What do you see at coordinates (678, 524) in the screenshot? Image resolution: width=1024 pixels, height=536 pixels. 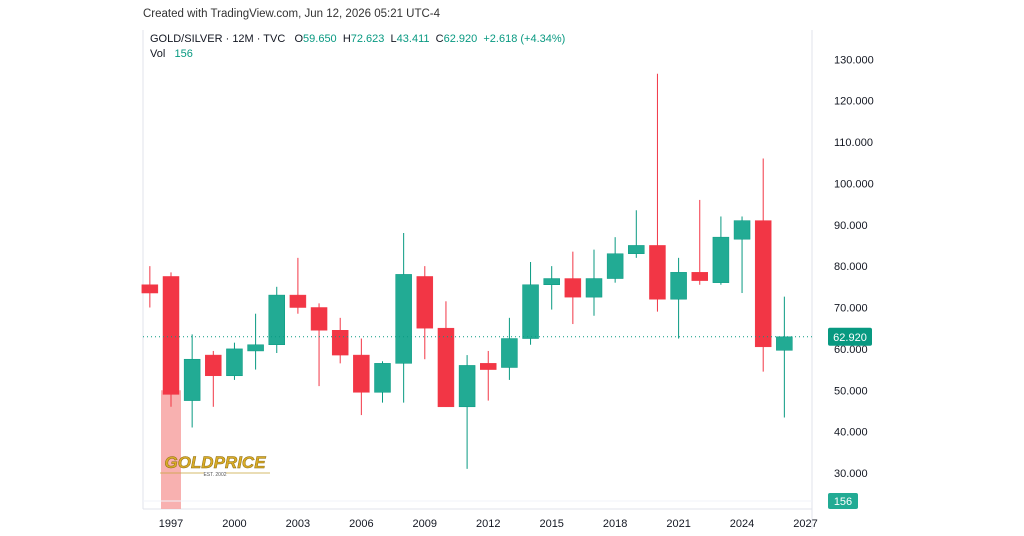 I see `x-tick-label: 2021` at bounding box center [678, 524].